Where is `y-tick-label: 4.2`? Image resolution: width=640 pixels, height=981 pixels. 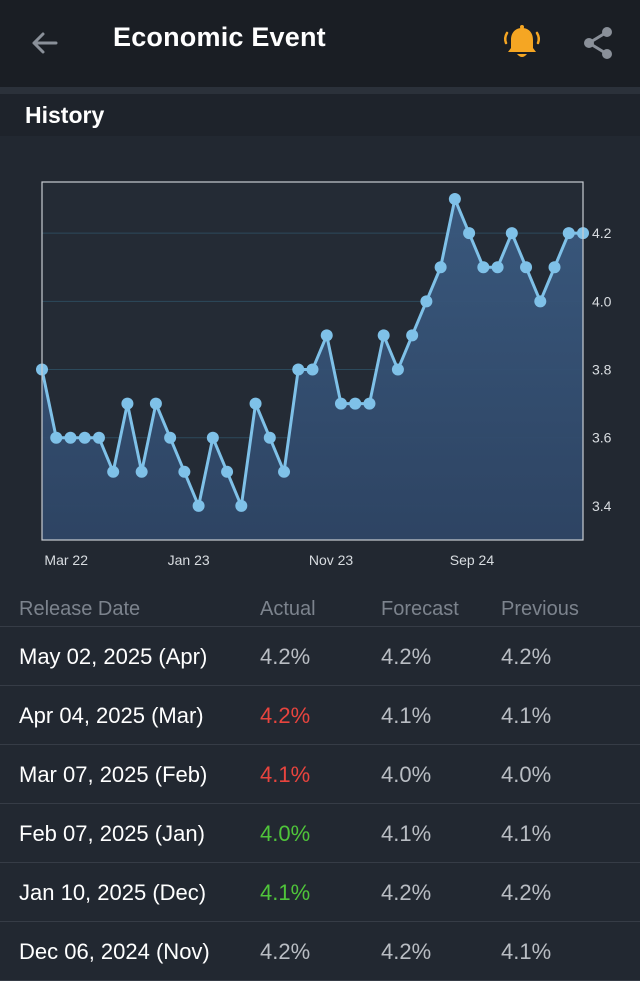
y-tick-label: 4.2 is located at coordinates (602, 233).